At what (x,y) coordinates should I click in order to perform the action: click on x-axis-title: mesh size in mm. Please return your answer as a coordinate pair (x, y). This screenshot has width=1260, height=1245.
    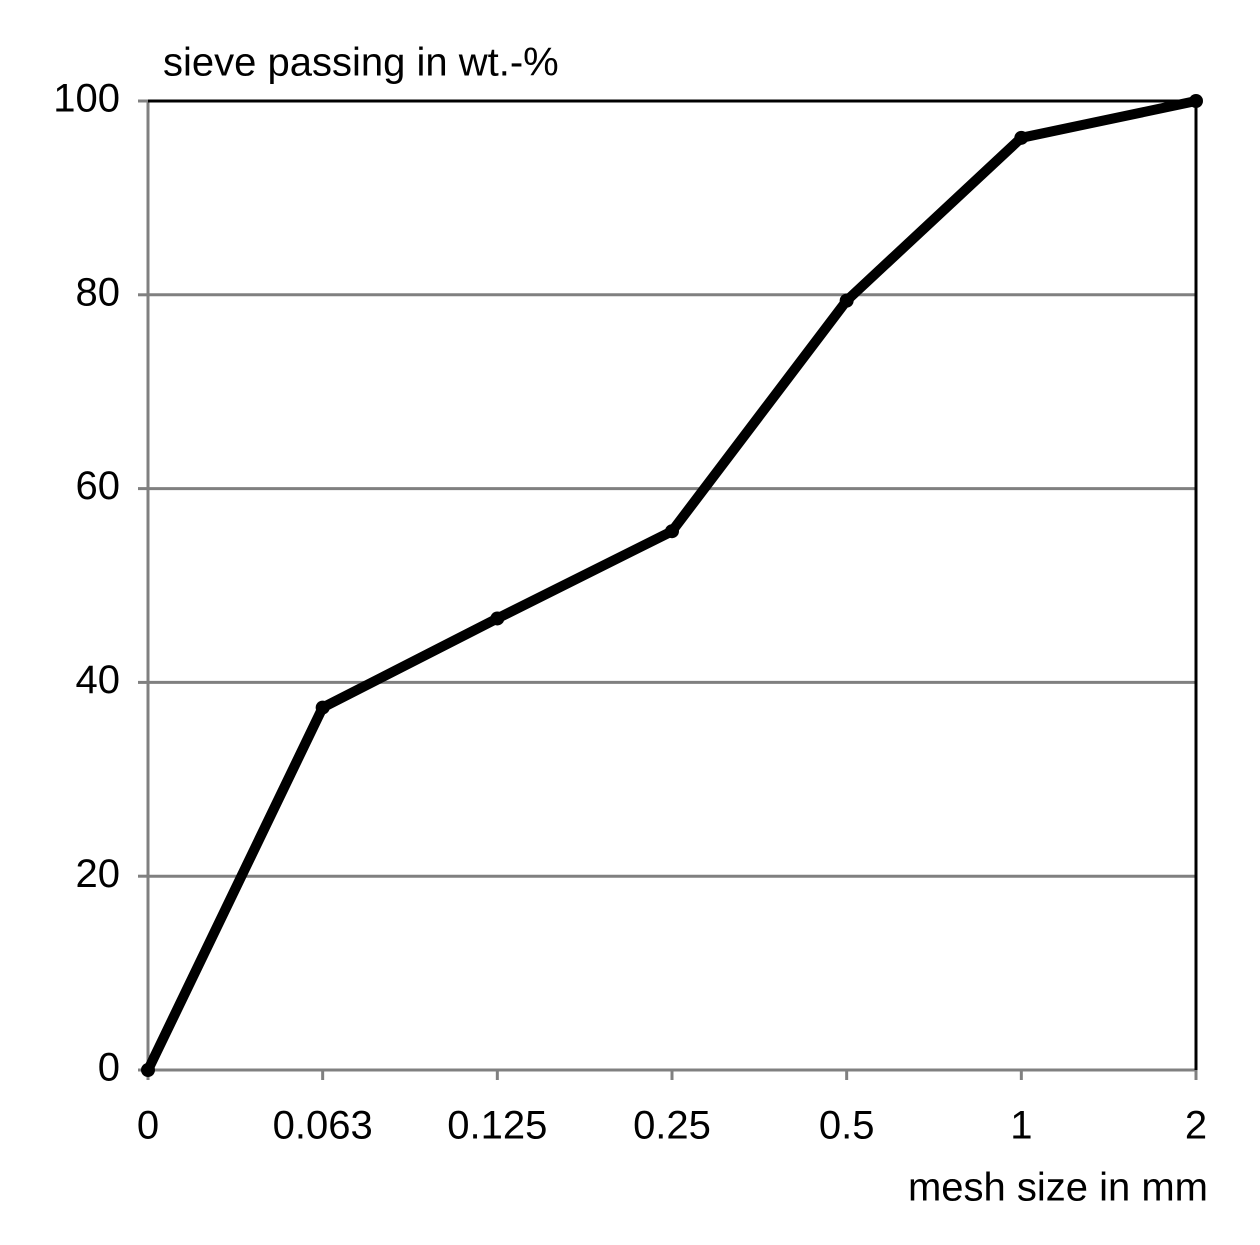
    Looking at the image, I should click on (1058, 1188).